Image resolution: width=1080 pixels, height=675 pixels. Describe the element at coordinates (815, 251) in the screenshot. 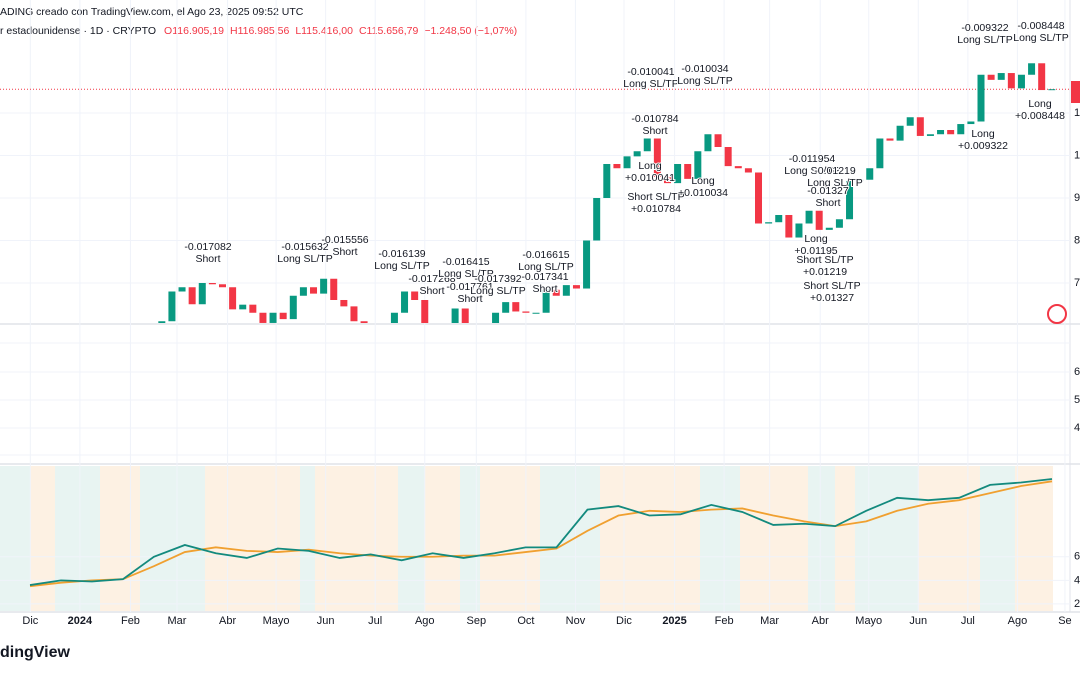

I see `trade-label: +0.01195` at that location.